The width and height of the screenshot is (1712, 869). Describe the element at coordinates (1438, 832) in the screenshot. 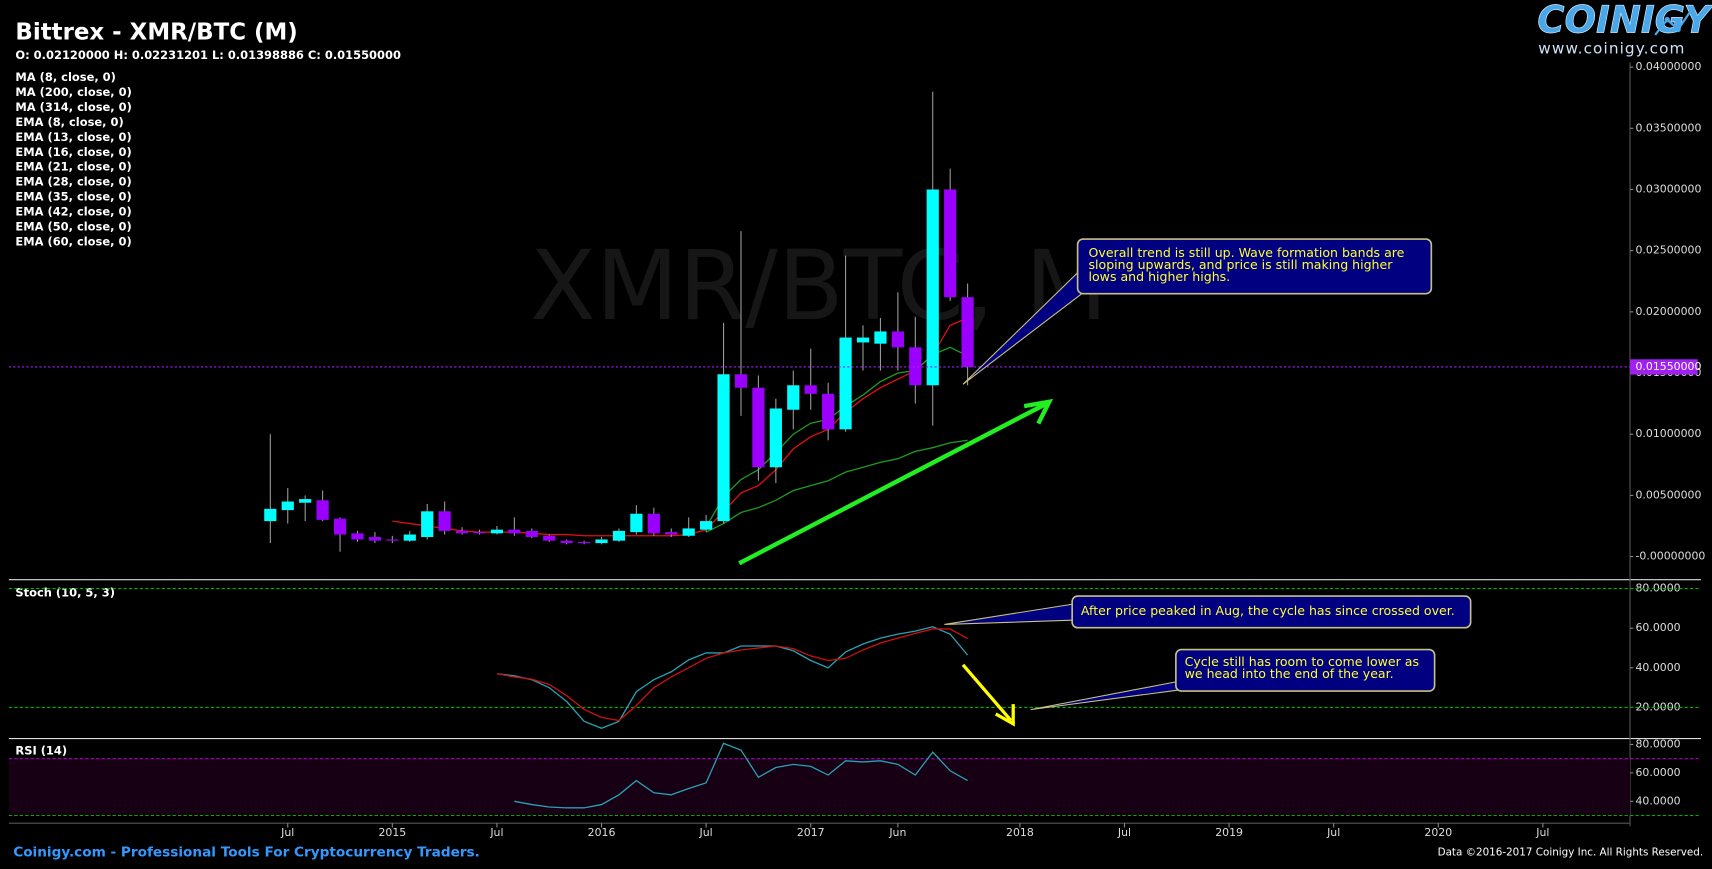

I see `x-tick-label: 2020` at that location.